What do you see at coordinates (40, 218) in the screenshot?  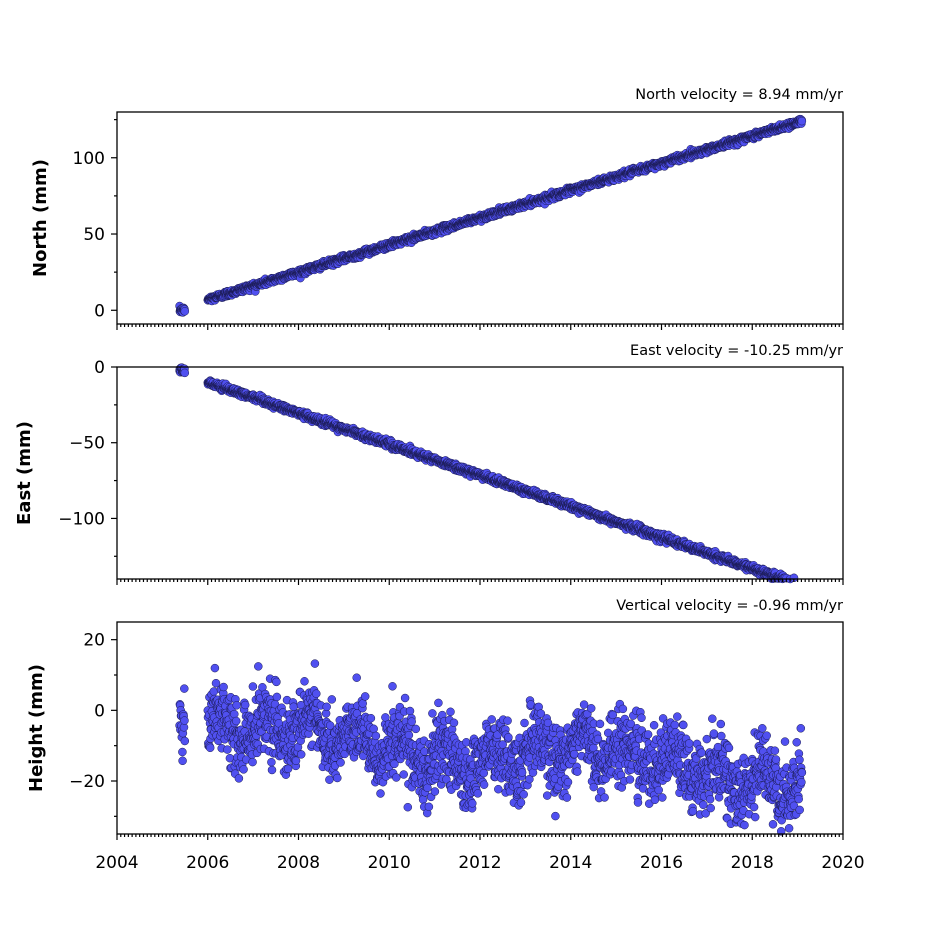 I see `north-y-axis-label: North (mm)` at bounding box center [40, 218].